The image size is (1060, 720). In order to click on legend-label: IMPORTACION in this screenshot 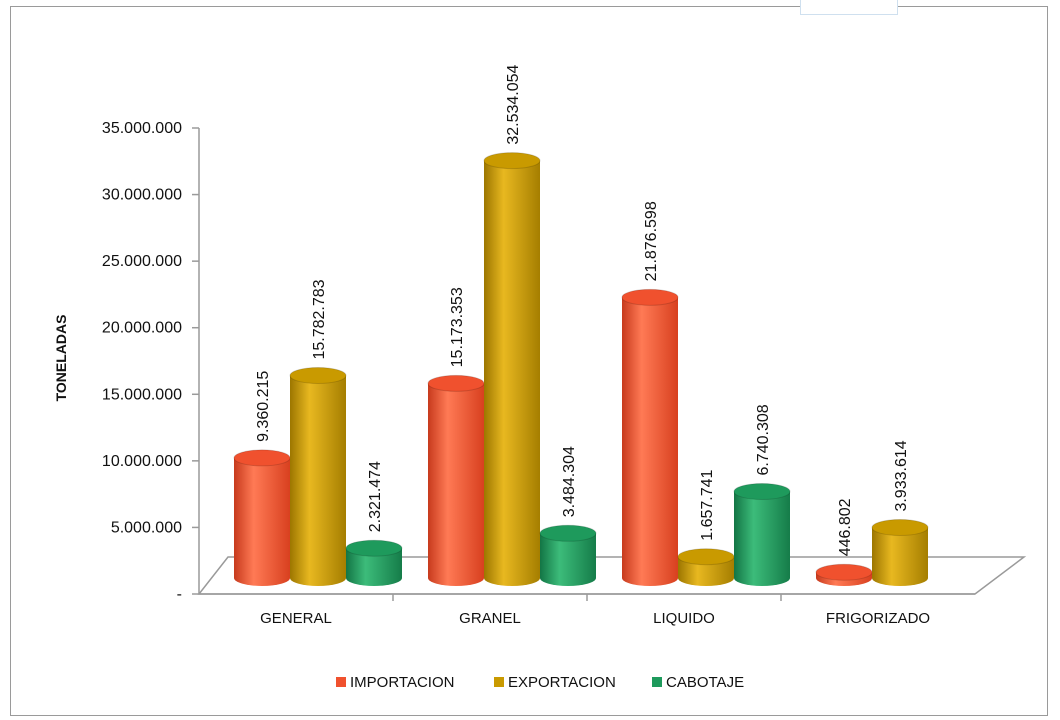, I will do `click(402, 682)`.